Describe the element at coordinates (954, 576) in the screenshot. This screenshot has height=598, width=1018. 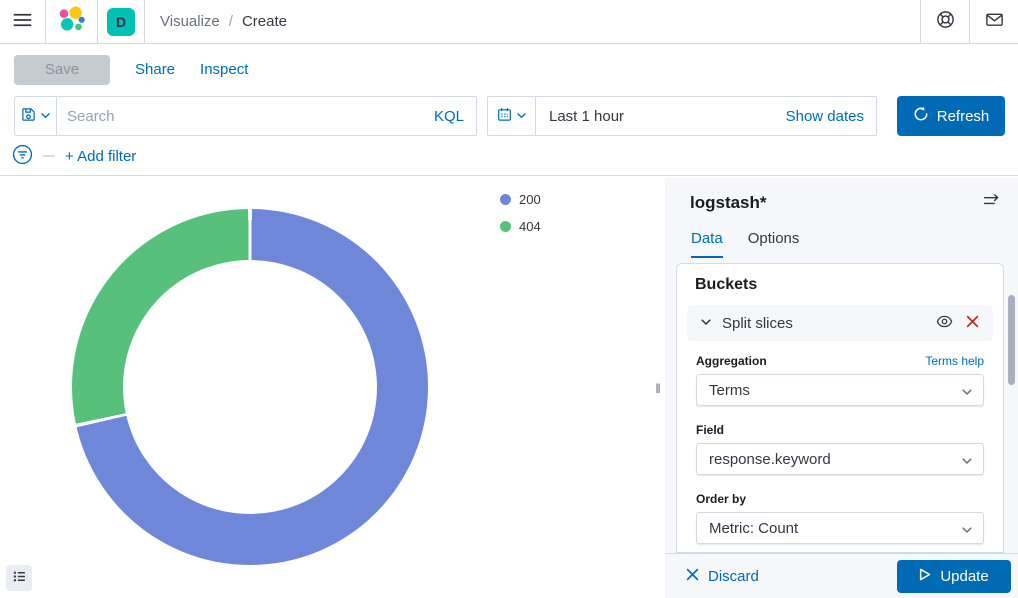
I see `update-button: Update` at that location.